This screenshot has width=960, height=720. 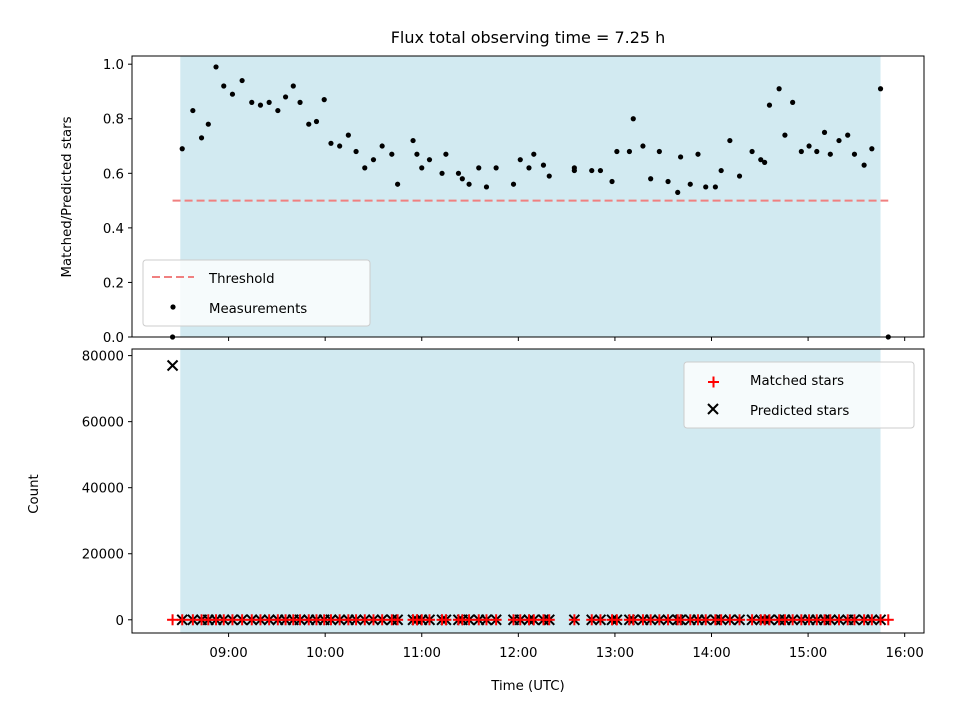 I want to click on top-y-tick-label: 1.0, so click(x=113, y=65).